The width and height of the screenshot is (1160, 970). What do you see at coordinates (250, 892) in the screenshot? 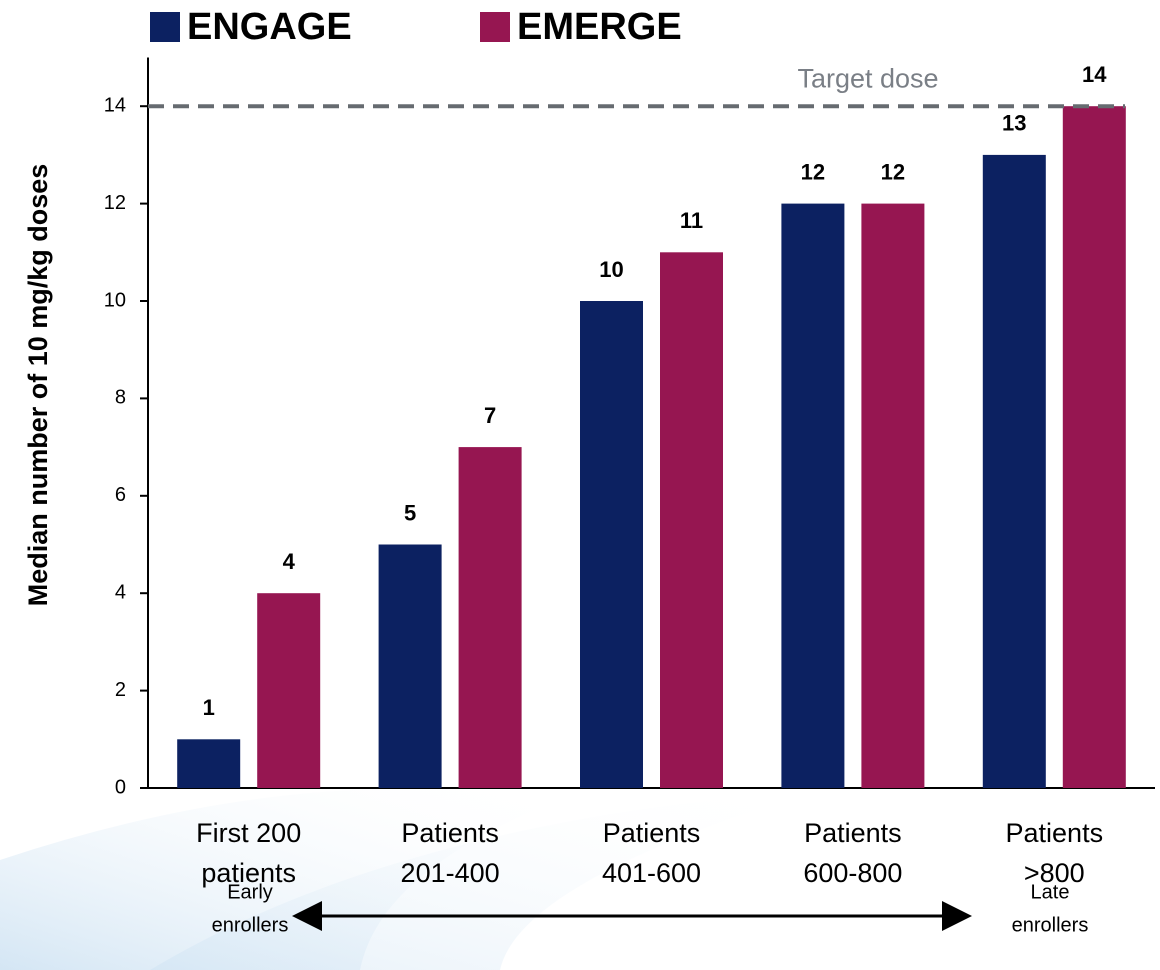
I see `annotation: Early` at bounding box center [250, 892].